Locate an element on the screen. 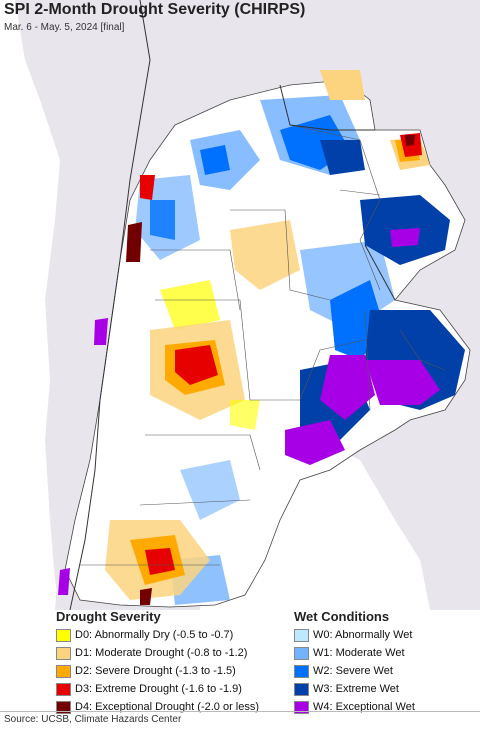  wet-legend-label: W2: Severe Wet is located at coordinates (353, 671).